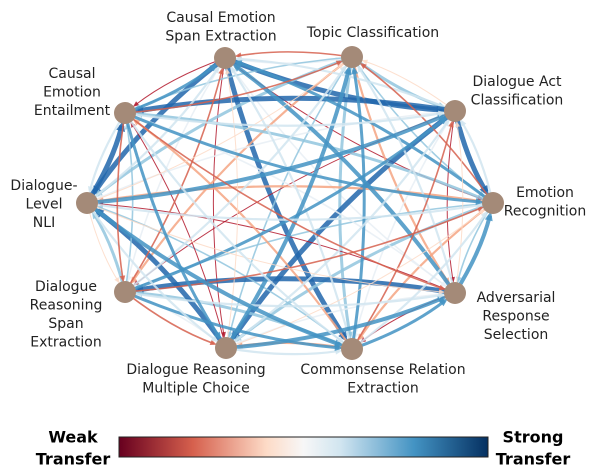  Describe the element at coordinates (44, 223) in the screenshot. I see `node-label: NLI` at that location.